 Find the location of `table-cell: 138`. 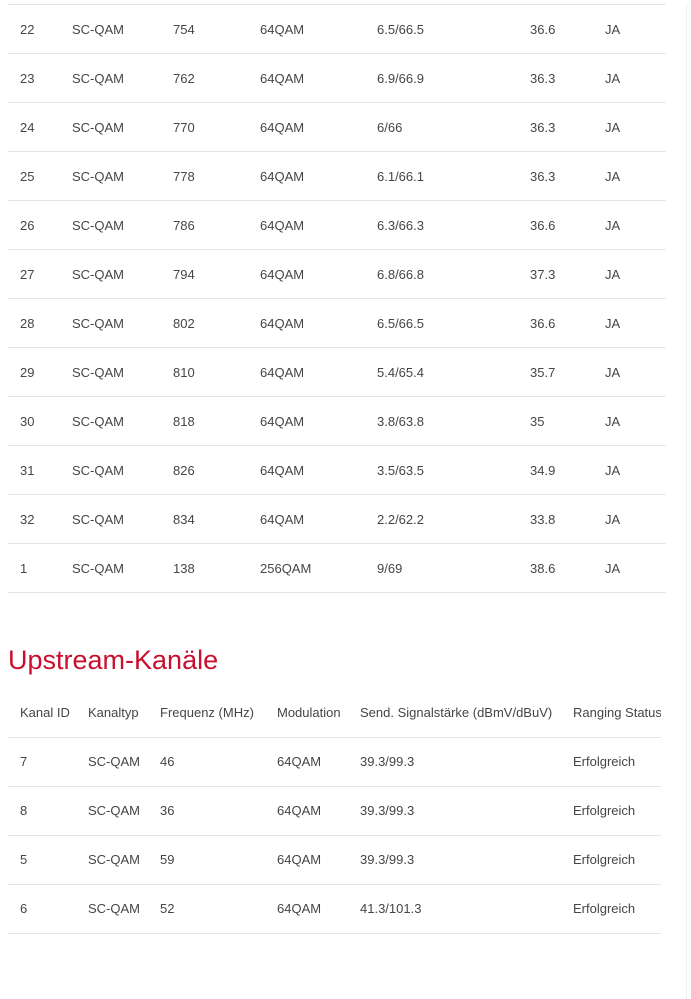

table-cell: 138 is located at coordinates (204, 568).